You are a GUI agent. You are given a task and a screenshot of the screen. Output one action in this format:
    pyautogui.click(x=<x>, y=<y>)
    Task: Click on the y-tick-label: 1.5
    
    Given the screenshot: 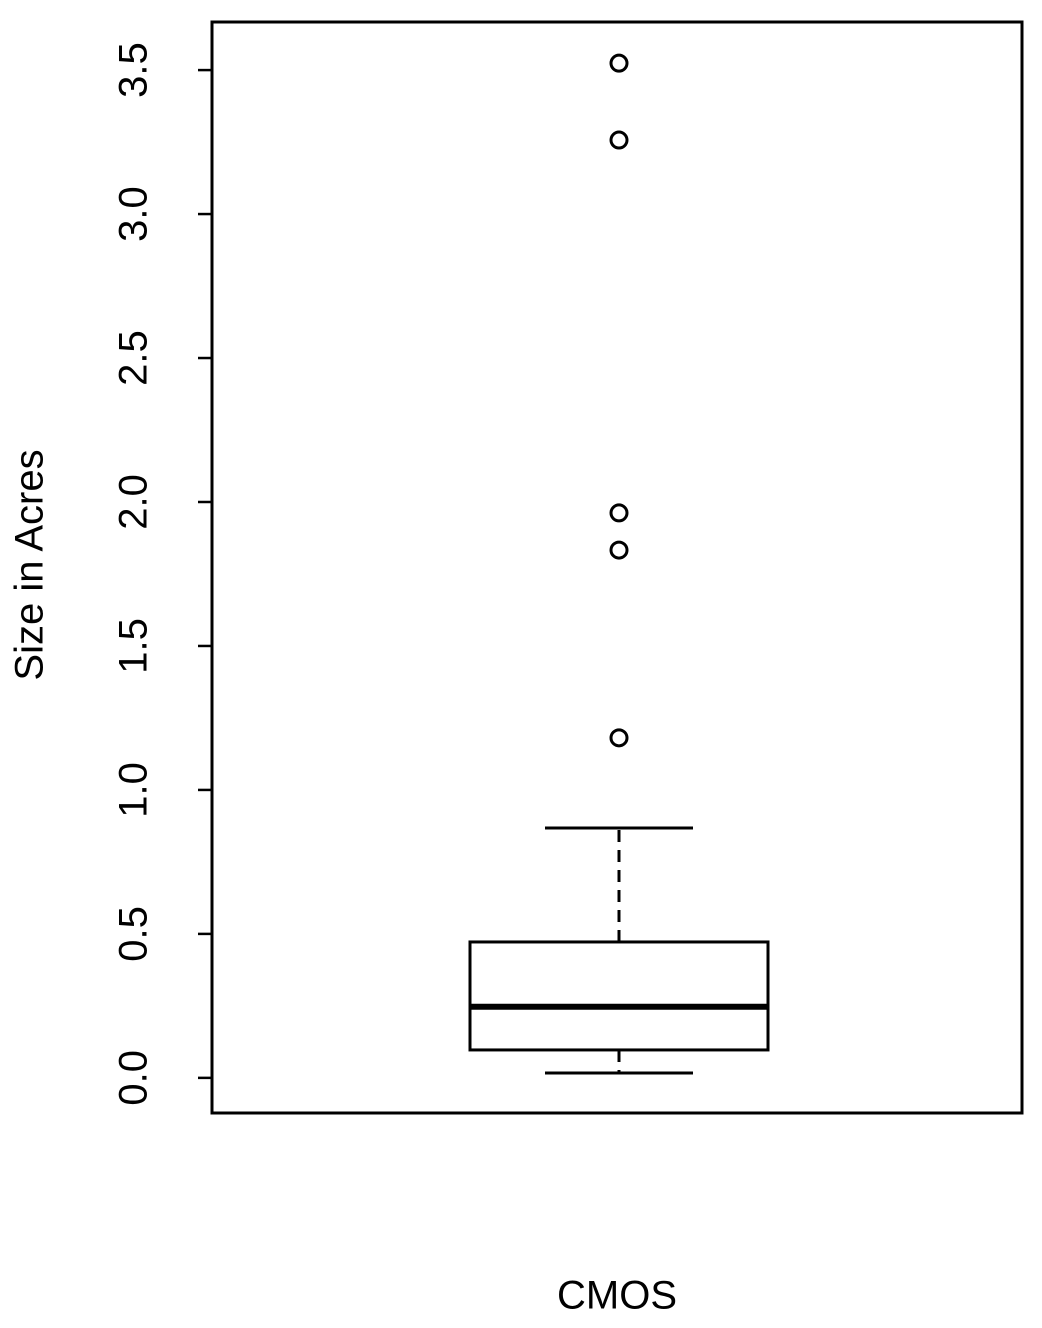 What is the action you would take?
    pyautogui.click(x=134, y=646)
    